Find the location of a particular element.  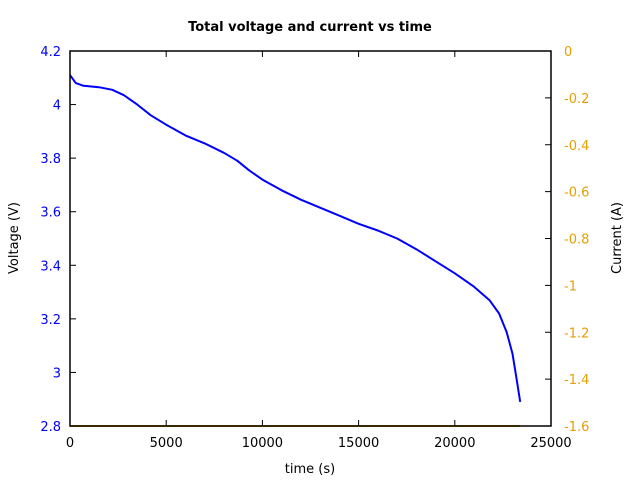

y-tick-label: 3.6 is located at coordinates (50, 213).